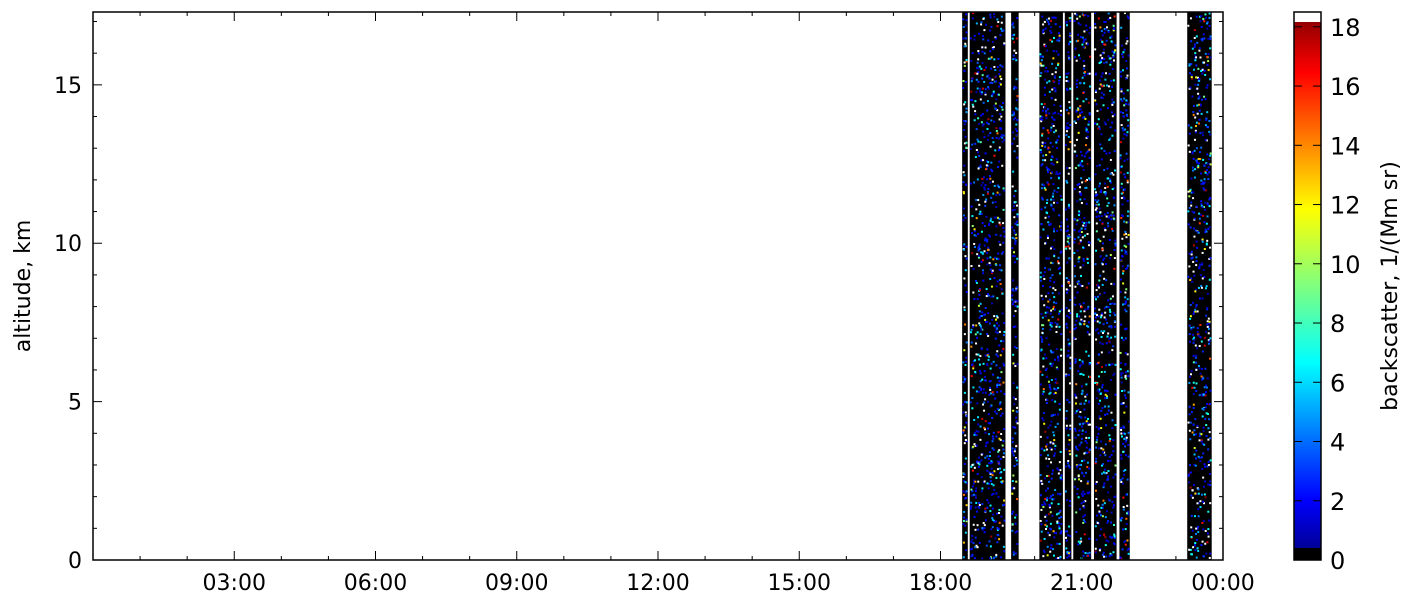  Describe the element at coordinates (1337, 561) in the screenshot. I see `colorbar-tick-label: 0` at that location.